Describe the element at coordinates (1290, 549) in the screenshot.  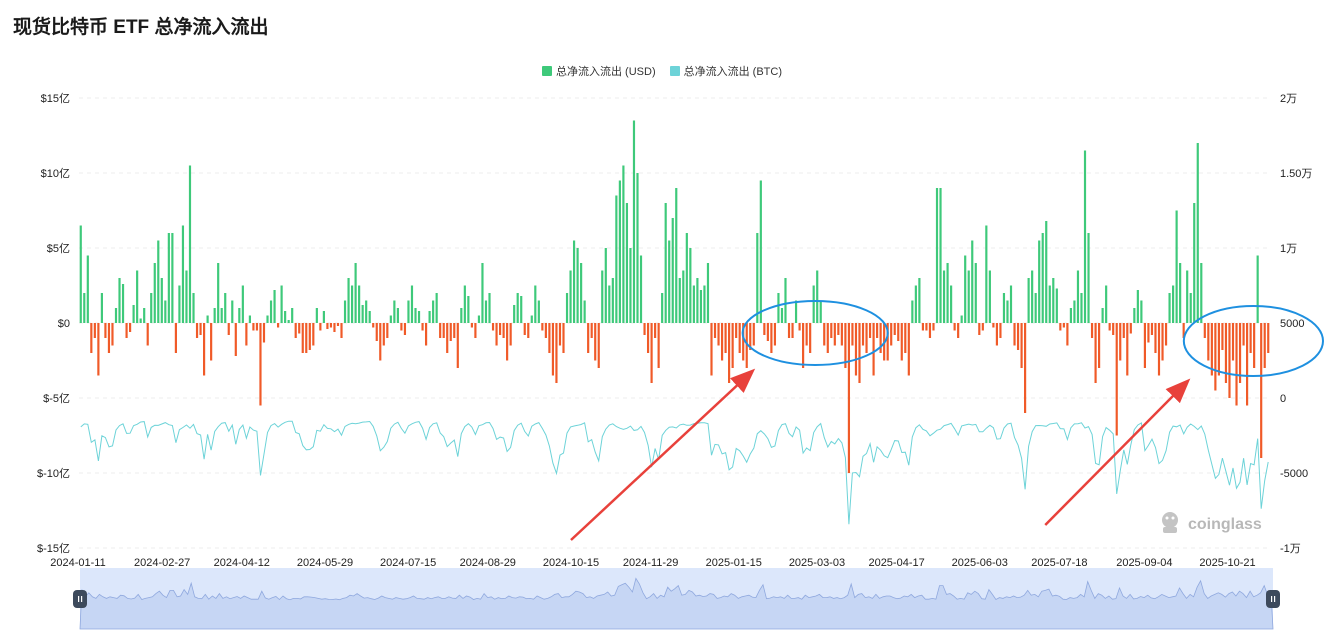
I see `y-right-tick-label: -1万` at that location.